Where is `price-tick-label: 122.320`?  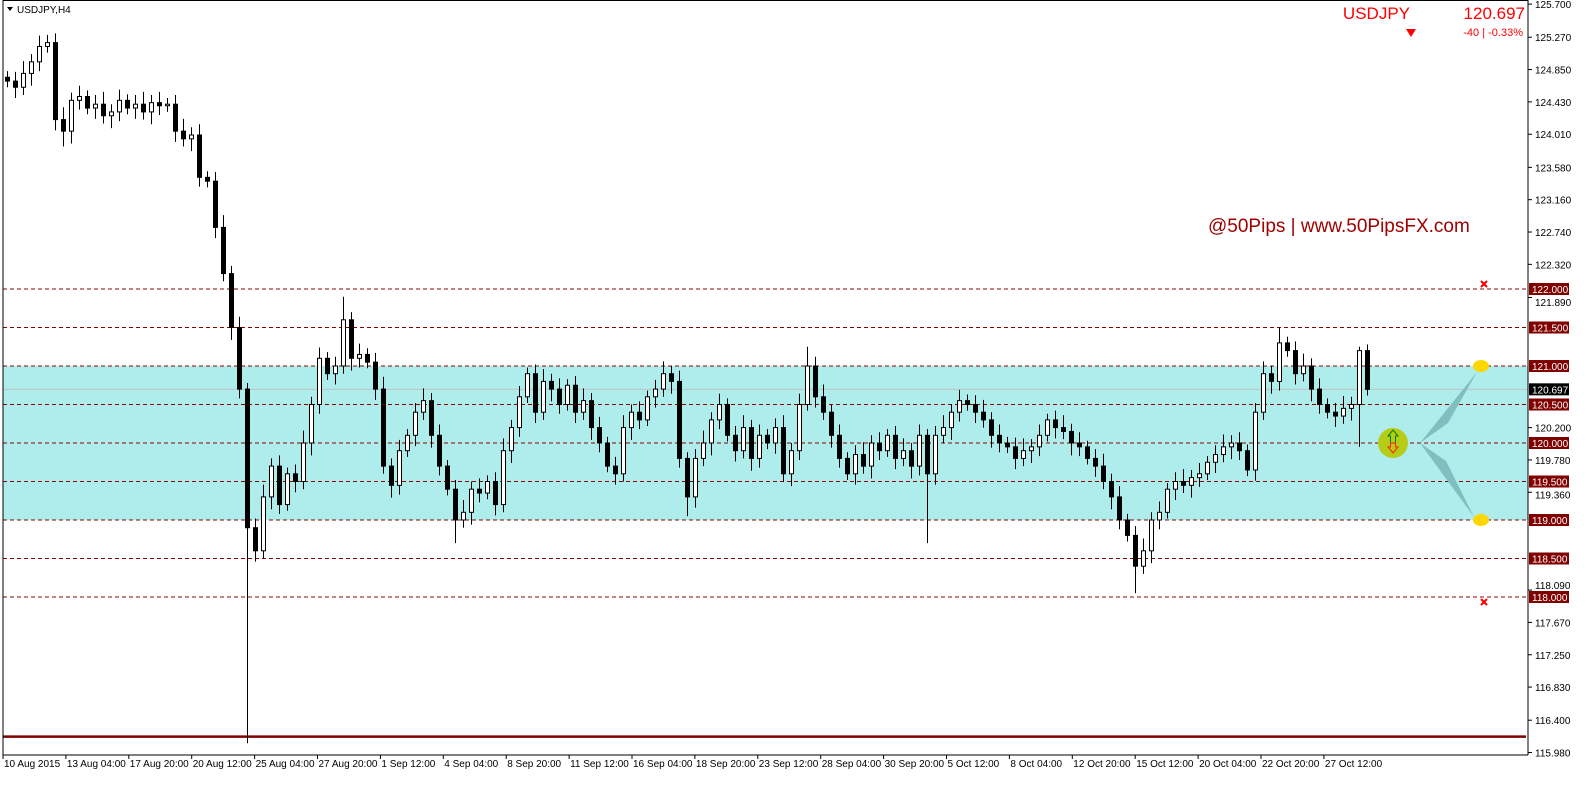
price-tick-label: 122.320 is located at coordinates (1553, 265).